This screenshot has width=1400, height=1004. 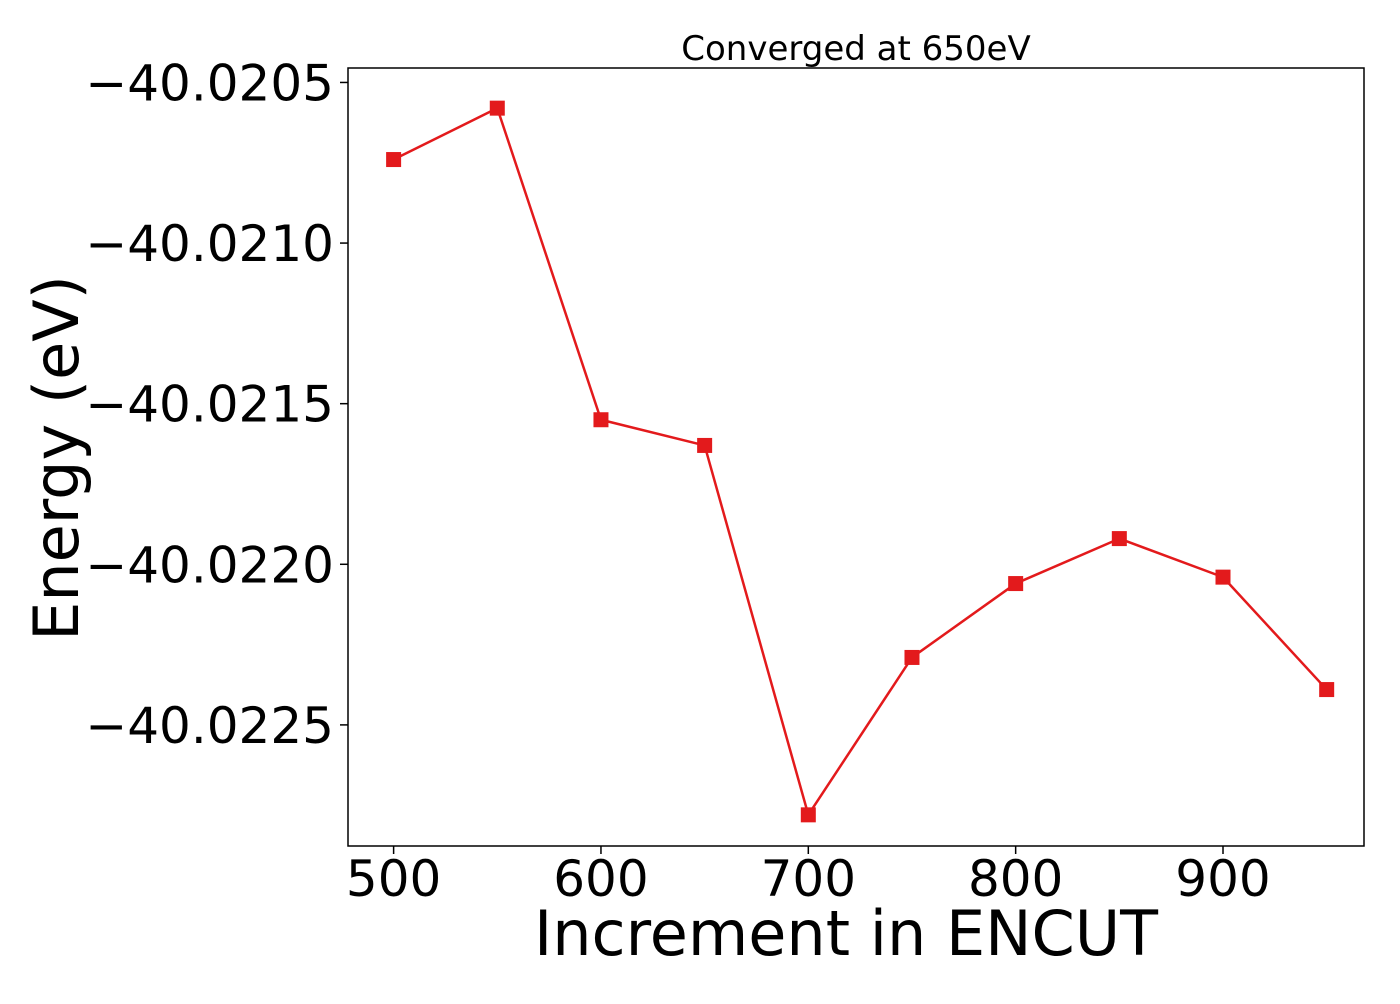 I want to click on y-tick-label: −40.0215, so click(x=209, y=405).